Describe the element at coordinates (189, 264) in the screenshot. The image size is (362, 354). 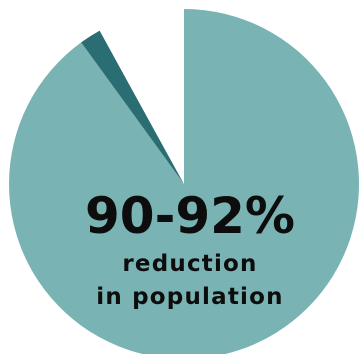
I see `caption-line-1: reduction` at that location.